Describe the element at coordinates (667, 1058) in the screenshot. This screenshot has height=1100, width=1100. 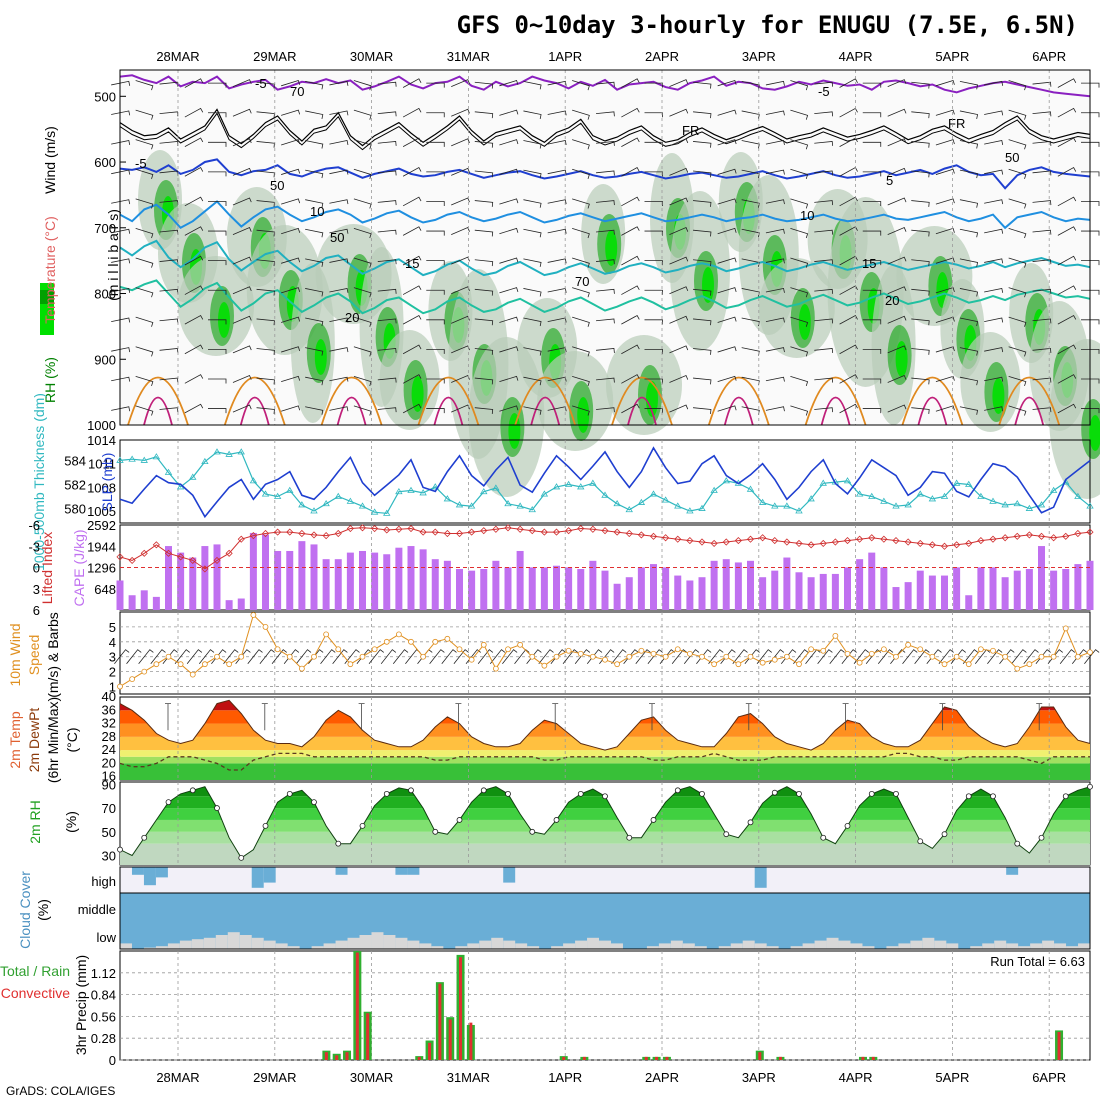
I see `precip-convective-bar` at that location.